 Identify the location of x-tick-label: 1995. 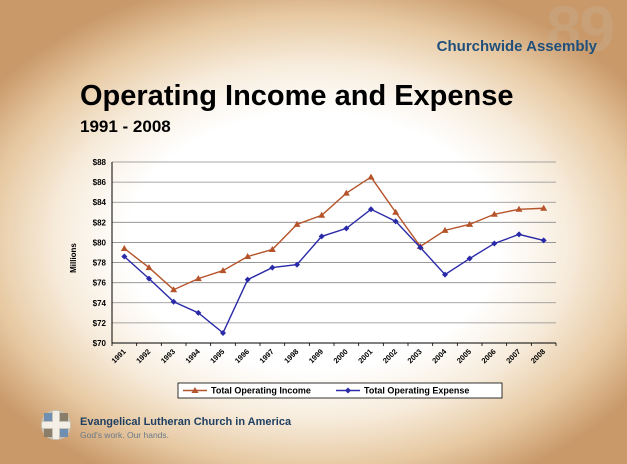
(217, 356).